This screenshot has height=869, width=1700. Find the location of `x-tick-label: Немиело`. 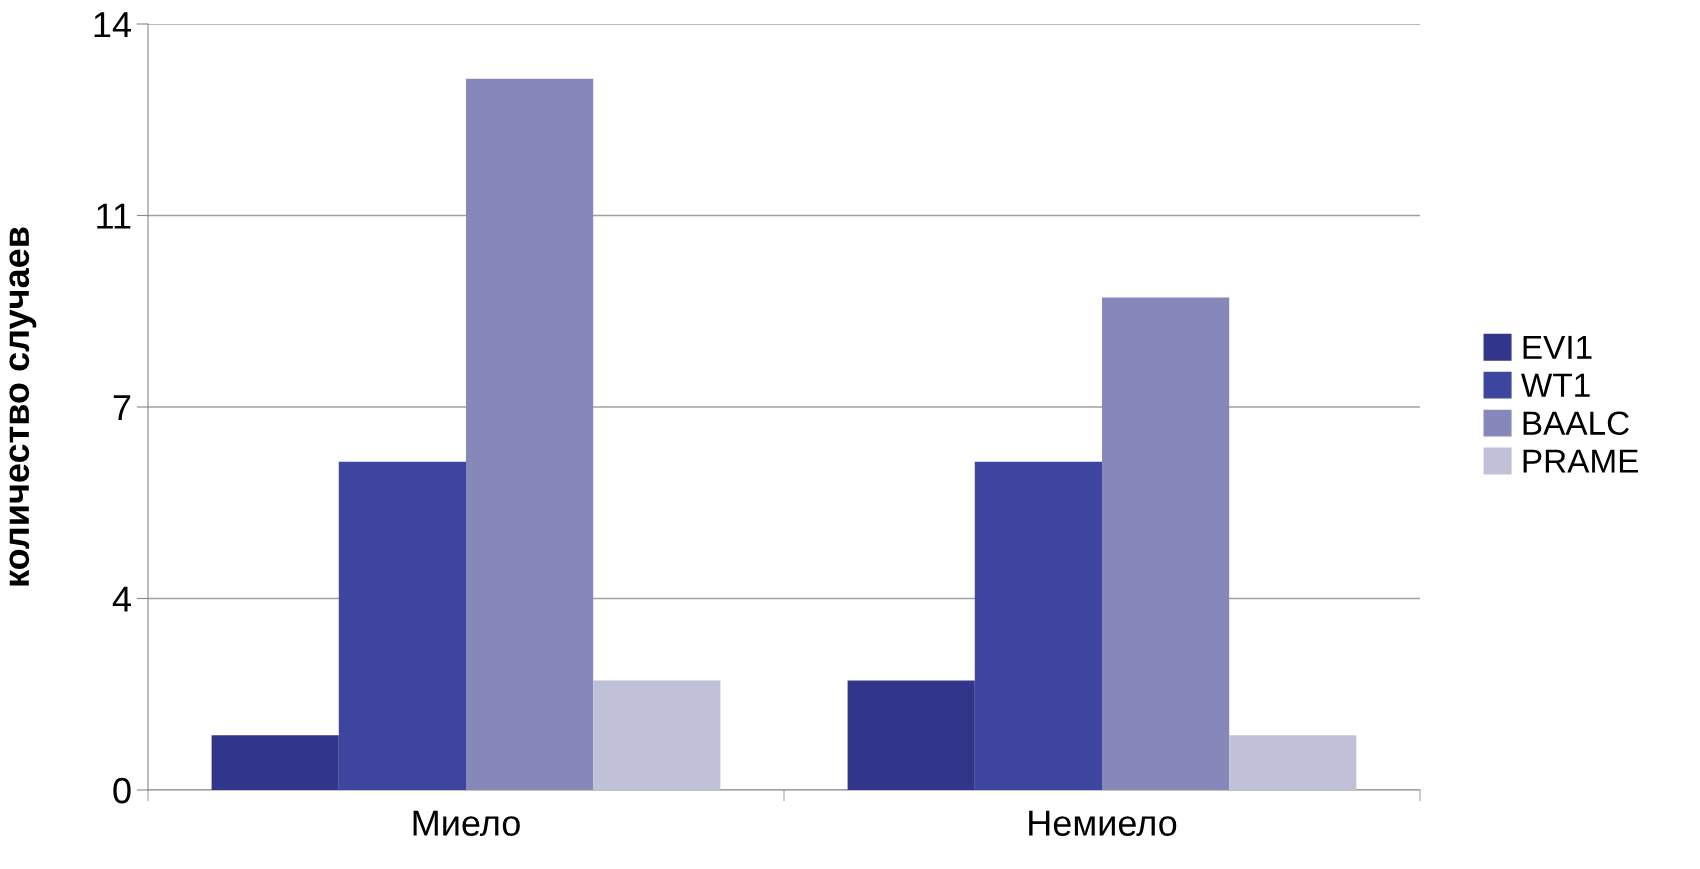

x-tick-label: Немиело is located at coordinates (1103, 823).